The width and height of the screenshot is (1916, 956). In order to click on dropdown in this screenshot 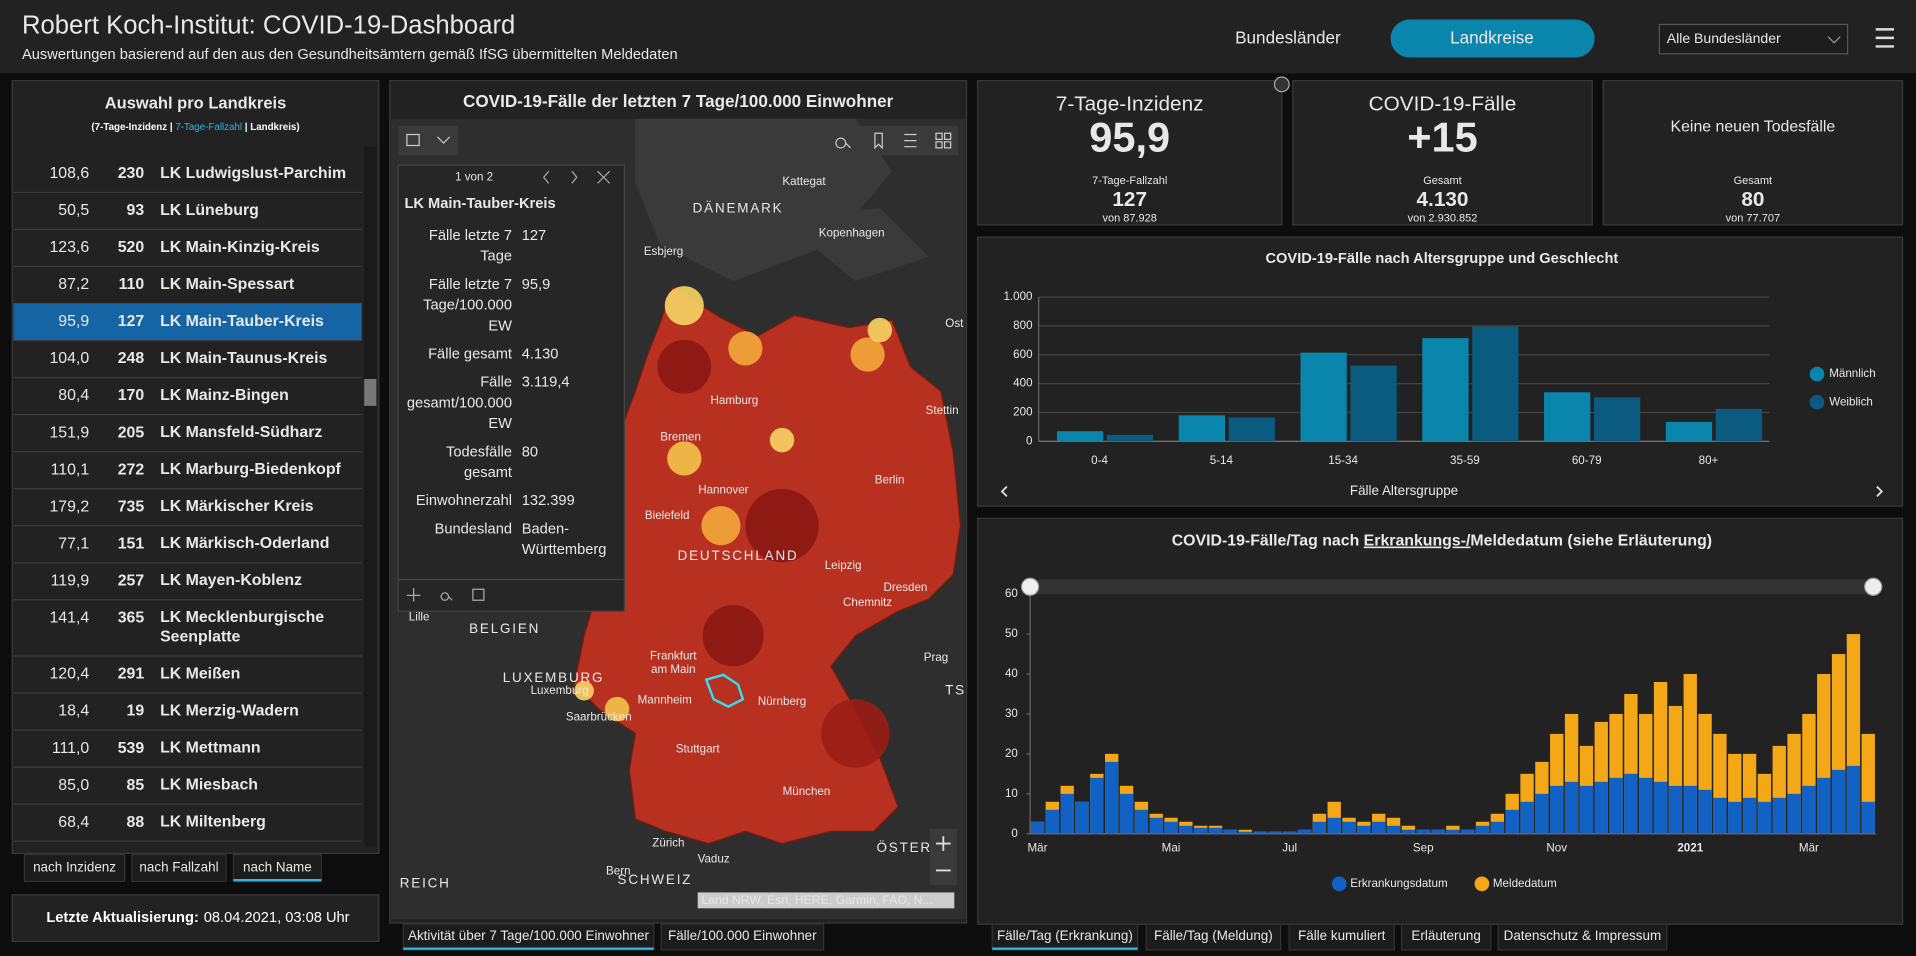, I will do `click(1753, 39)`.